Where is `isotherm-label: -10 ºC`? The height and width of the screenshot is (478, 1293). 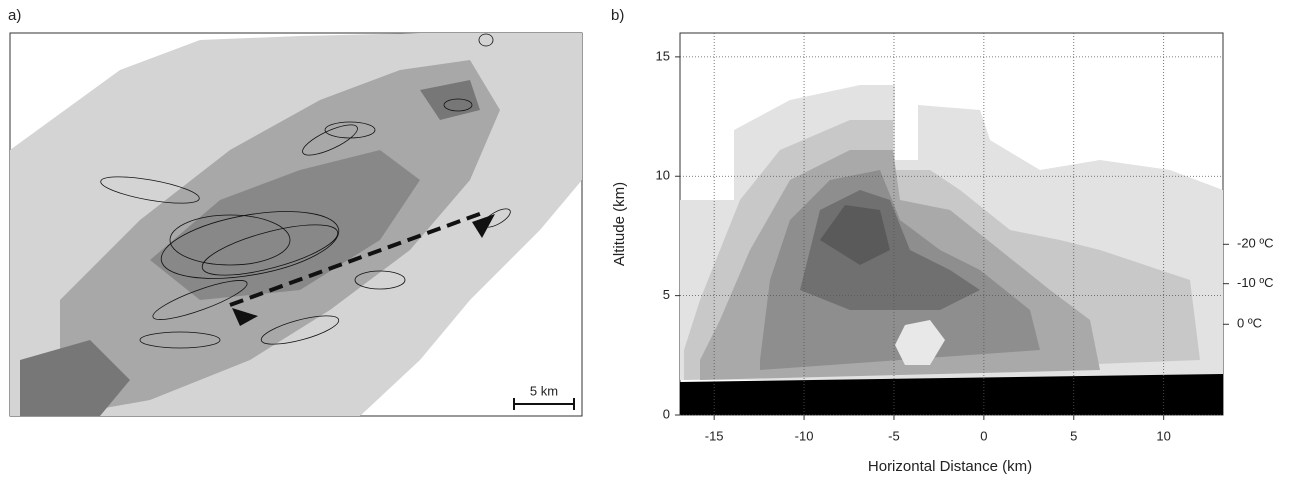
isotherm-label: -10 ºC is located at coordinates (1255, 282).